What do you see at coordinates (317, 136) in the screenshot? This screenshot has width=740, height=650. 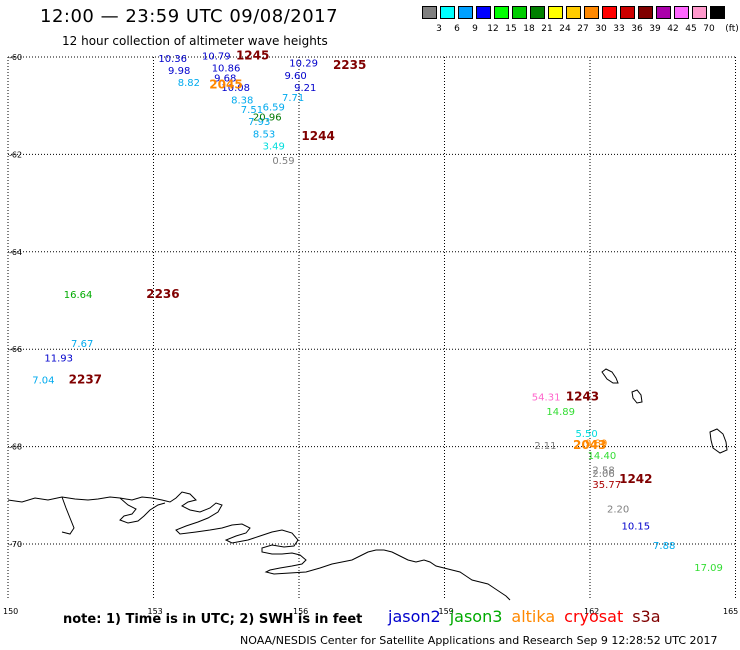 I see `pass-time-label: 1244` at bounding box center [317, 136].